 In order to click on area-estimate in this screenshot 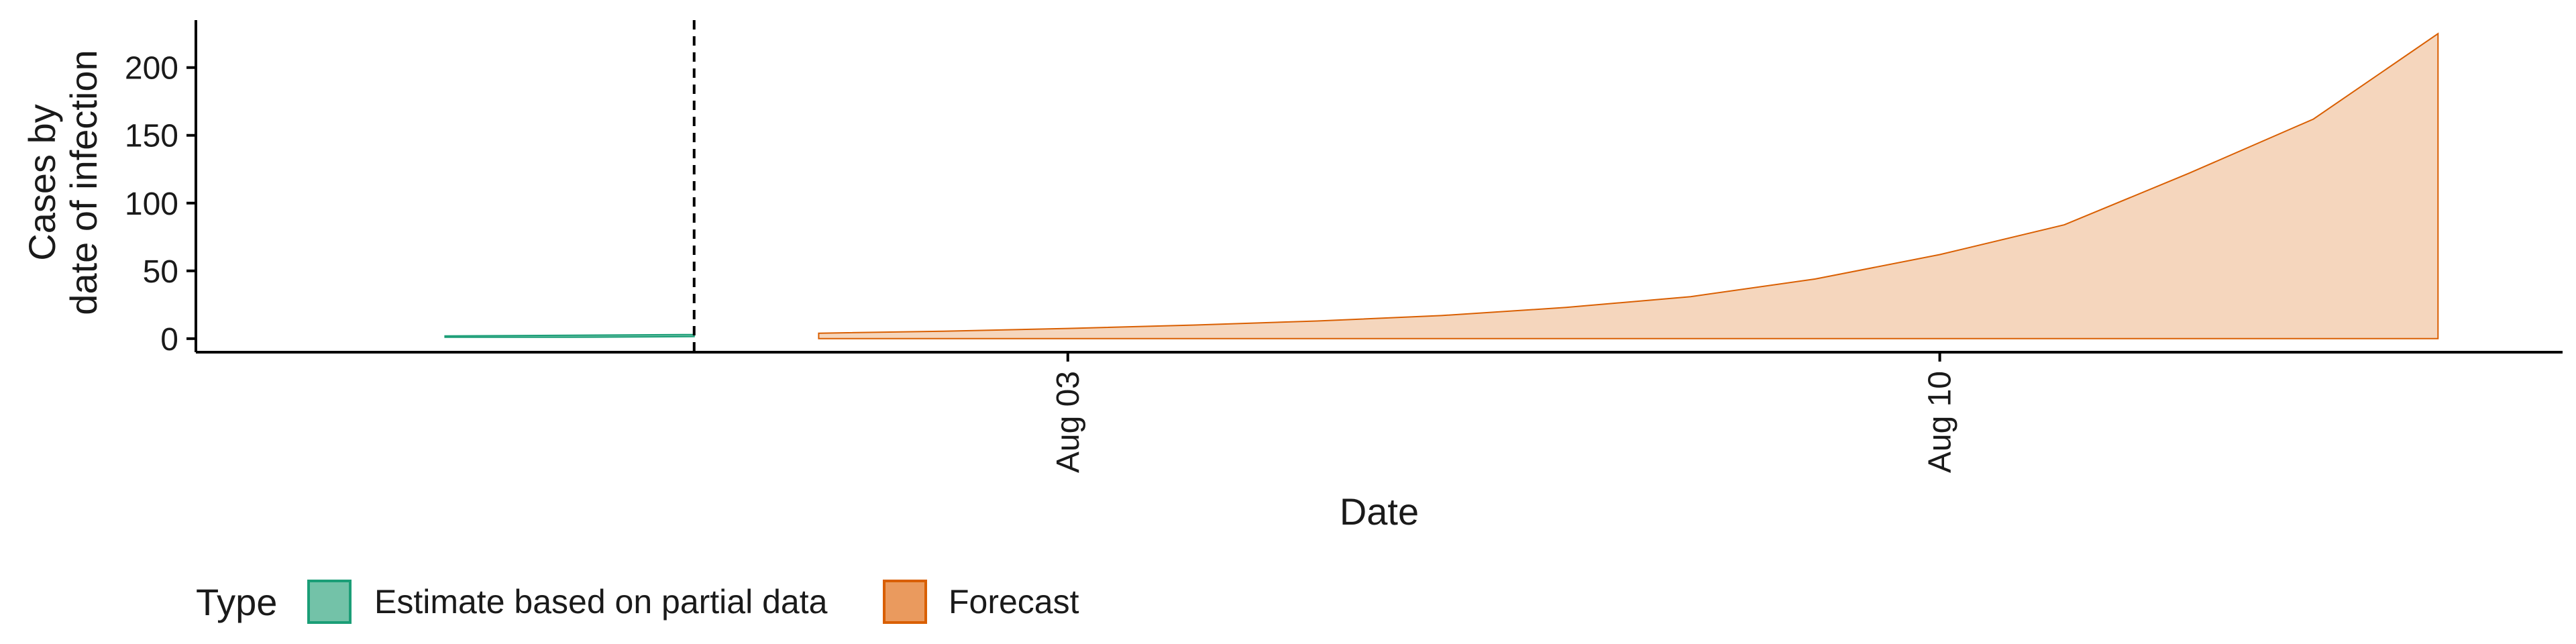, I will do `click(569, 335)`.